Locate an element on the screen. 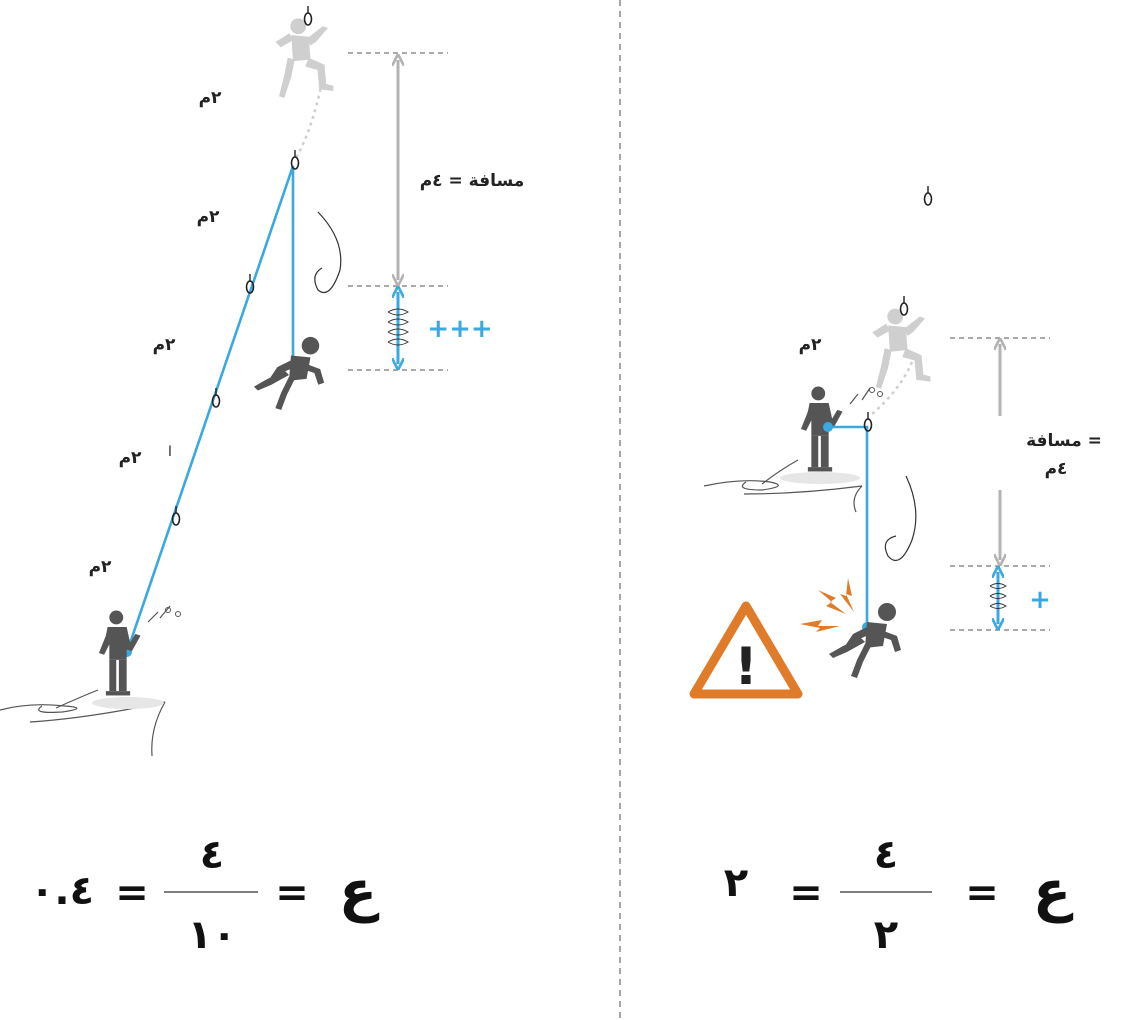 The image size is (1142, 1020). belay-device-icon is located at coordinates (860, 396).